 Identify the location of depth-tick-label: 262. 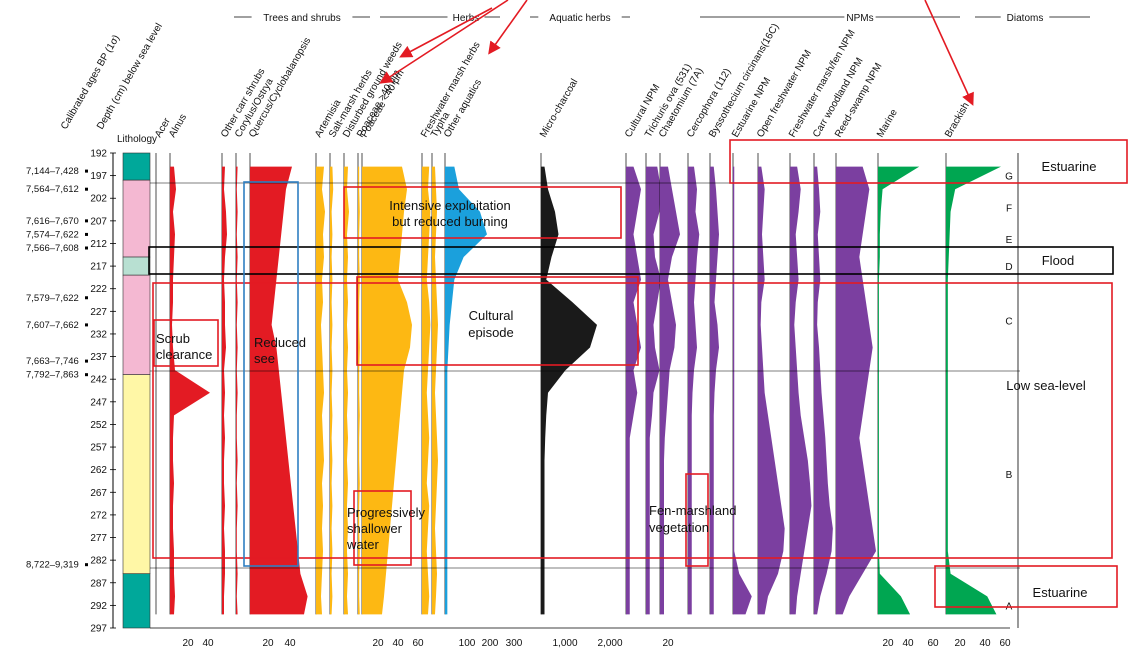
(98, 470).